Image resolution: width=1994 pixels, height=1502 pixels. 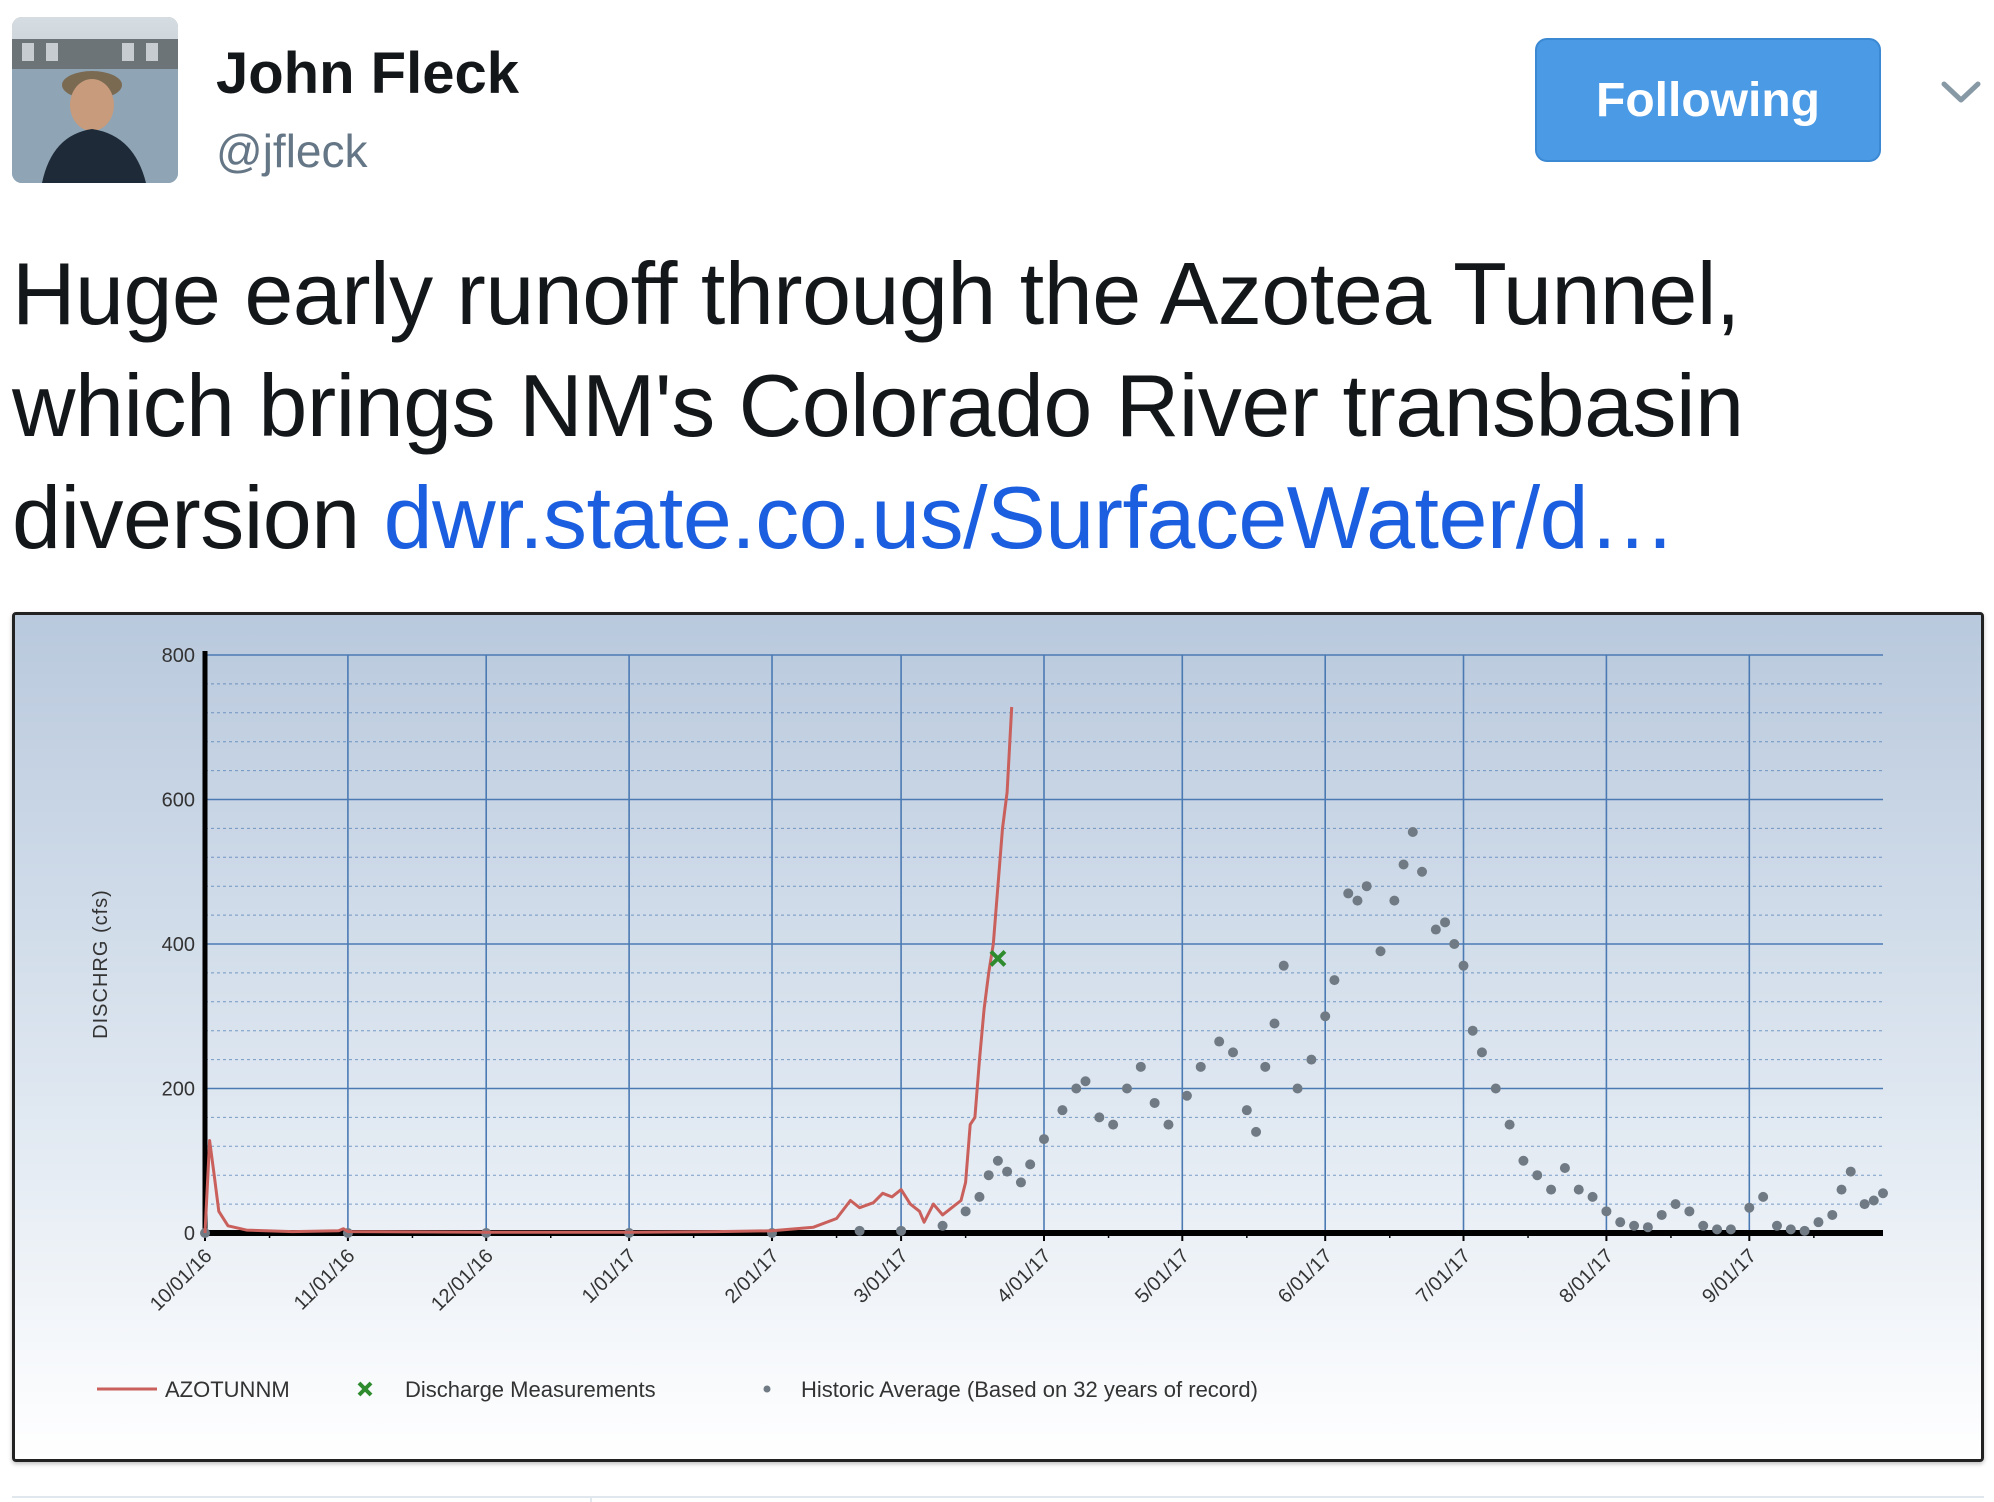 What do you see at coordinates (591, 1499) in the screenshot?
I see `tweet-footer-tick` at bounding box center [591, 1499].